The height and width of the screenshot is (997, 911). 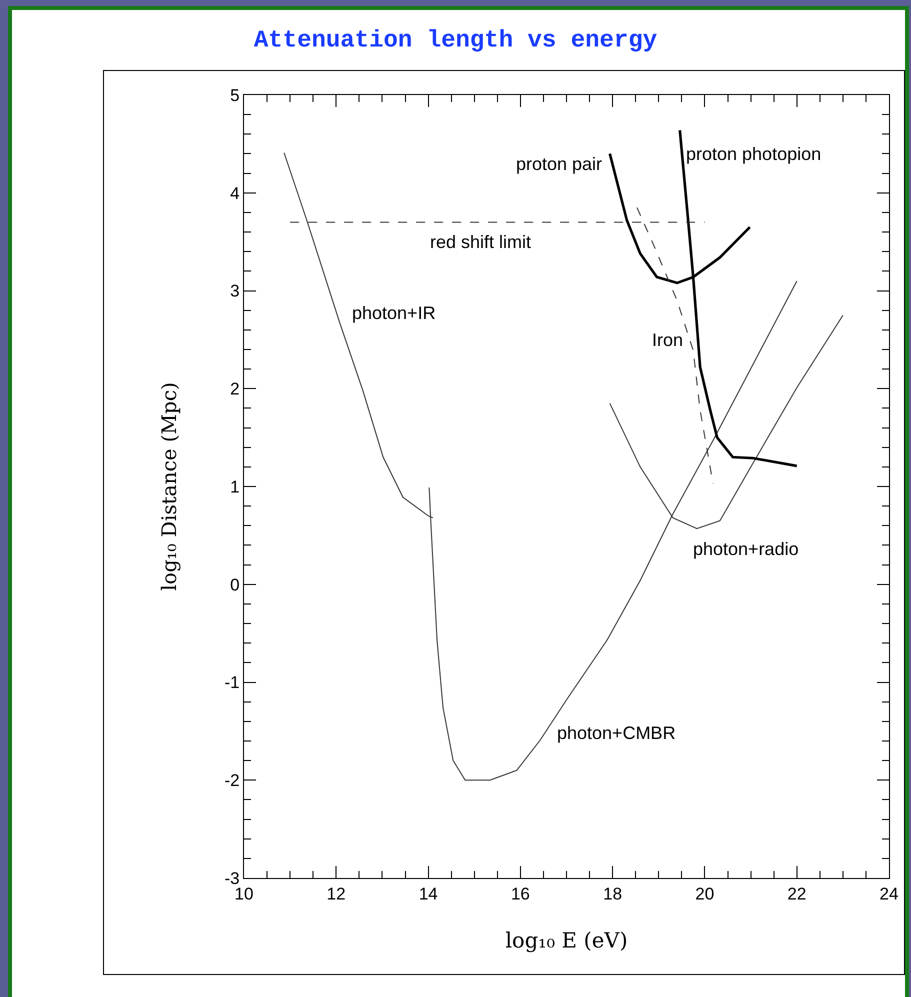 What do you see at coordinates (235, 584) in the screenshot?
I see `y-tick-label: 0` at bounding box center [235, 584].